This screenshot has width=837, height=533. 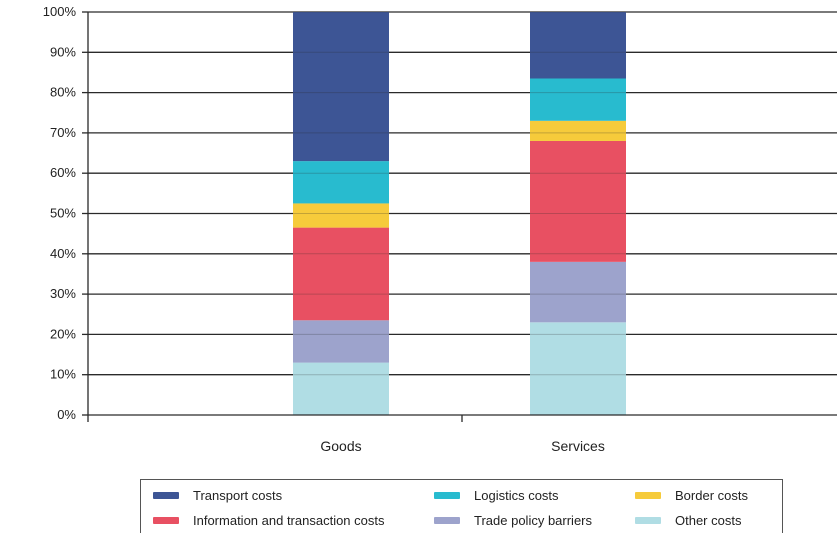 What do you see at coordinates (289, 520) in the screenshot?
I see `legend-label: Information and transaction costs` at bounding box center [289, 520].